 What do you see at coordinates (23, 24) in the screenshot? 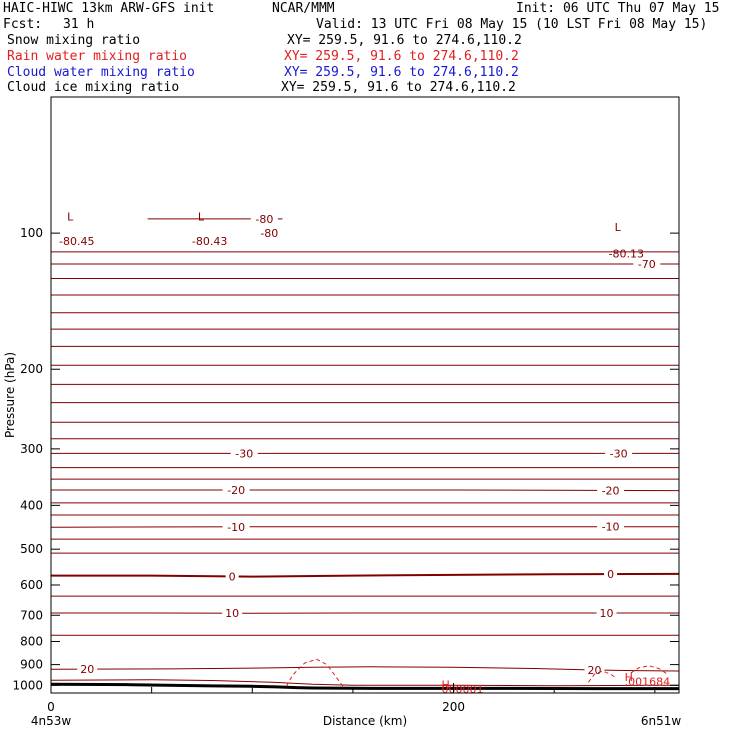
I see `fcst-label: Fcst:` at bounding box center [23, 24].